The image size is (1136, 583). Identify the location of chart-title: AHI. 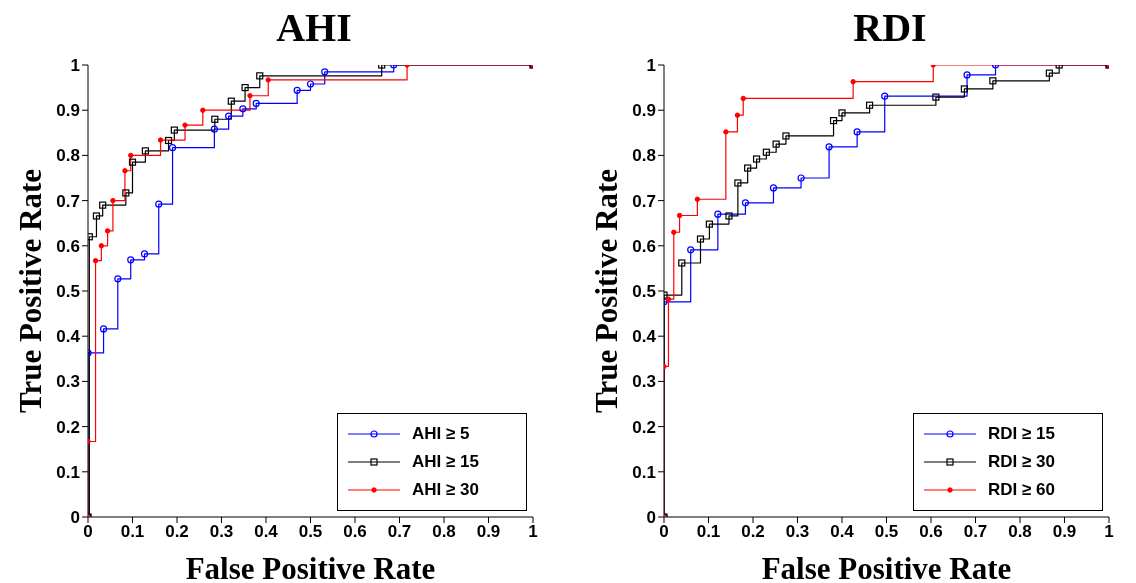
(314, 28).